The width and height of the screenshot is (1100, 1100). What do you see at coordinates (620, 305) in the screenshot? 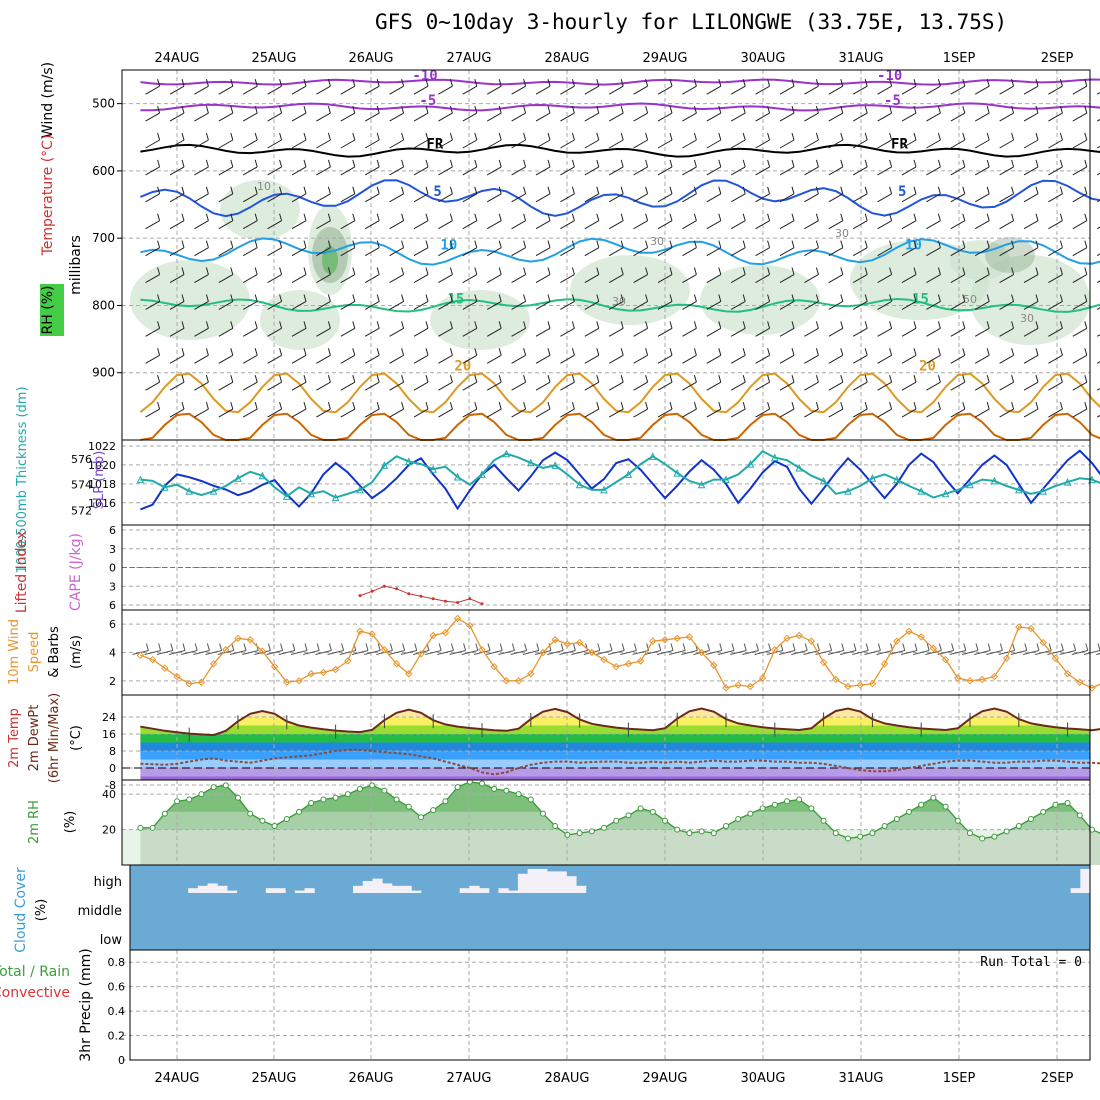
I see `isotherm-line` at bounding box center [620, 305].